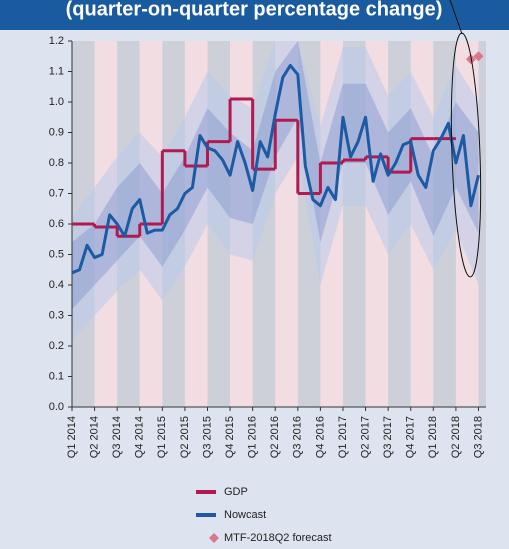 Image resolution: width=509 pixels, height=549 pixels. I want to click on quarter-band, so click(482, 224).